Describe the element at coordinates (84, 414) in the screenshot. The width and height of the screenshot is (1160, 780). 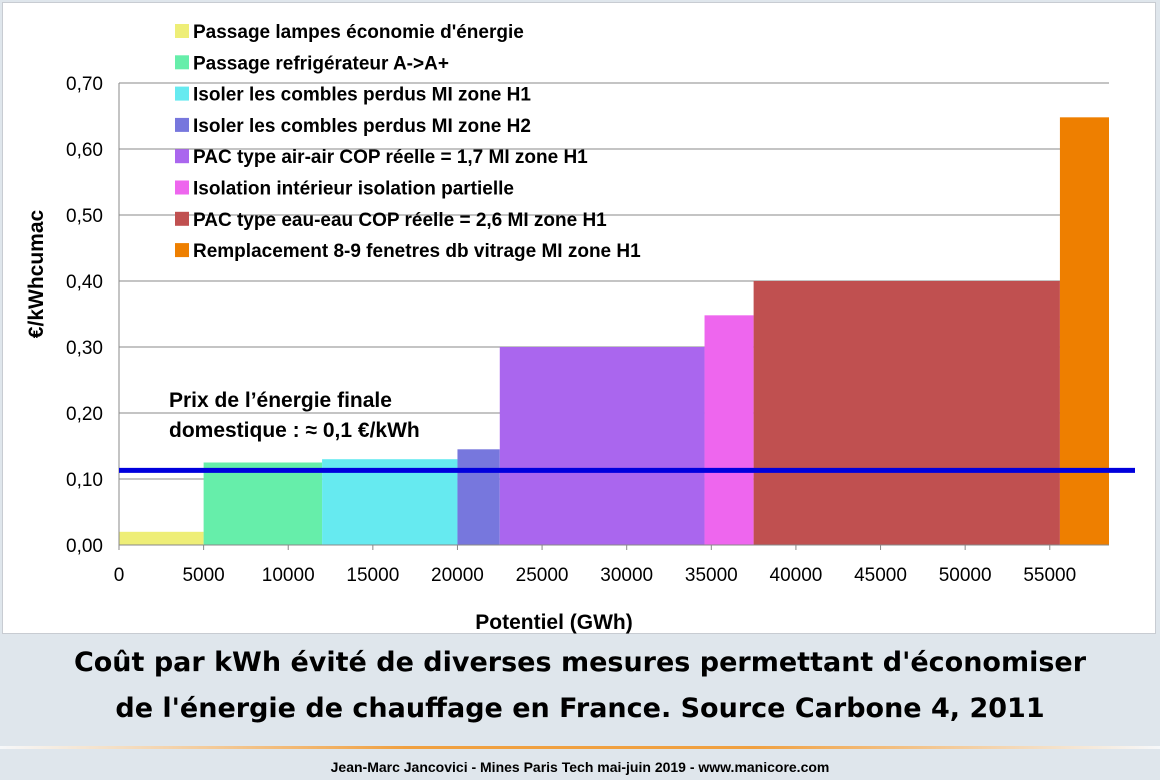
I see `y-tick-label: 0,20` at that location.